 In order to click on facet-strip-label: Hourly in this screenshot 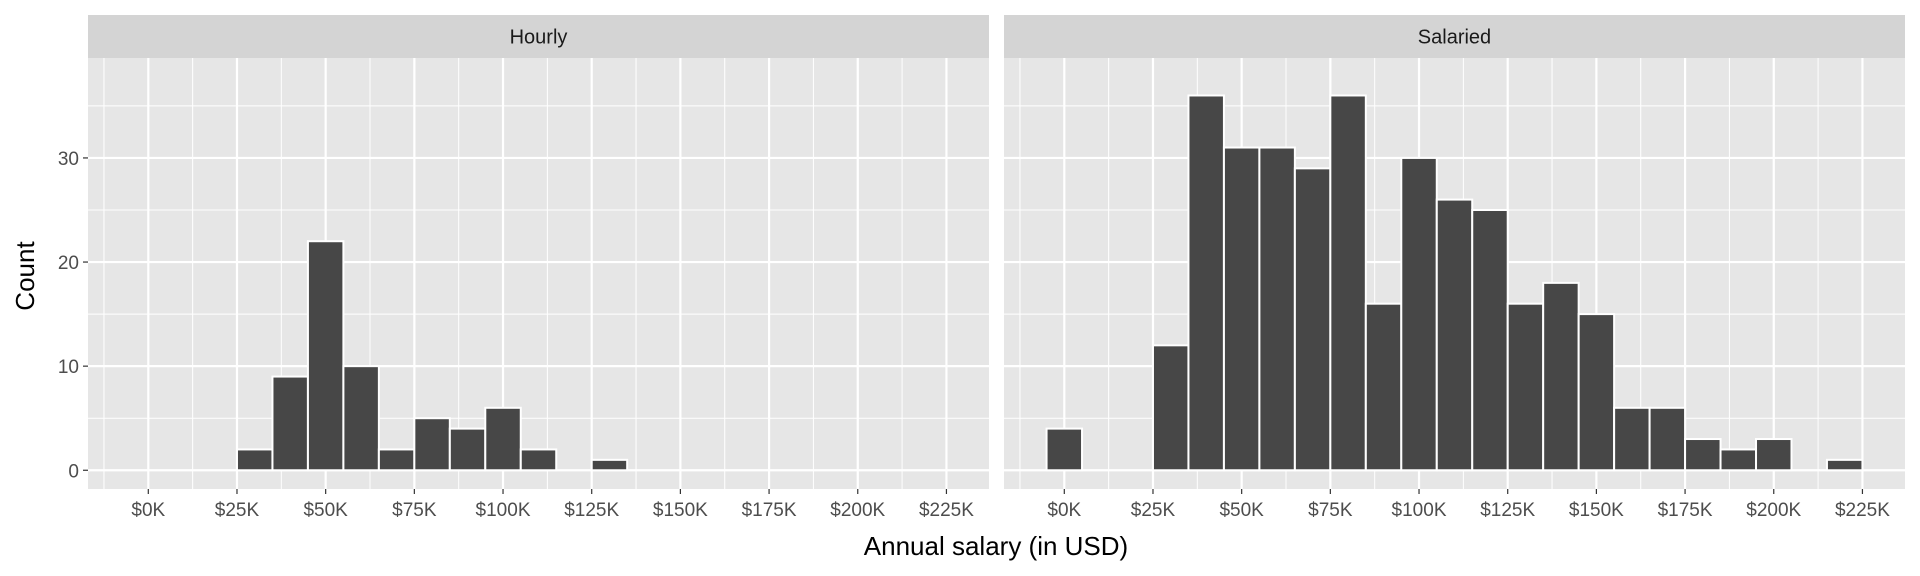, I will do `click(539, 38)`.